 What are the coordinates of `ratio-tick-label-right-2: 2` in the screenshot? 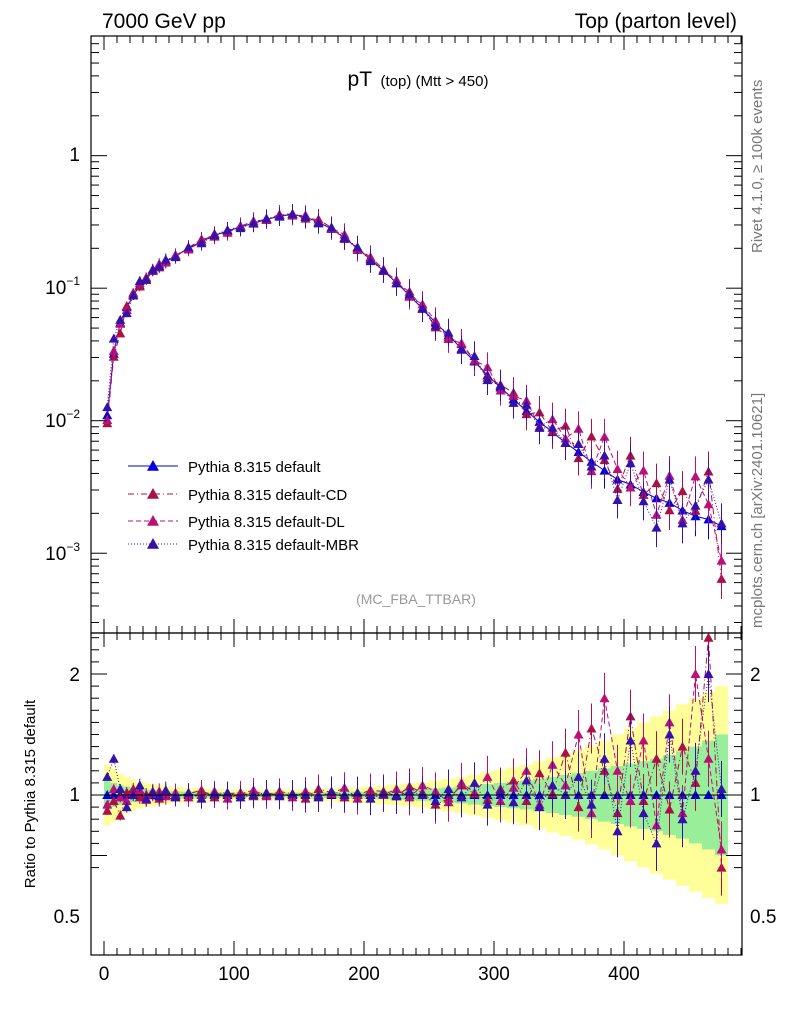 It's located at (755, 675).